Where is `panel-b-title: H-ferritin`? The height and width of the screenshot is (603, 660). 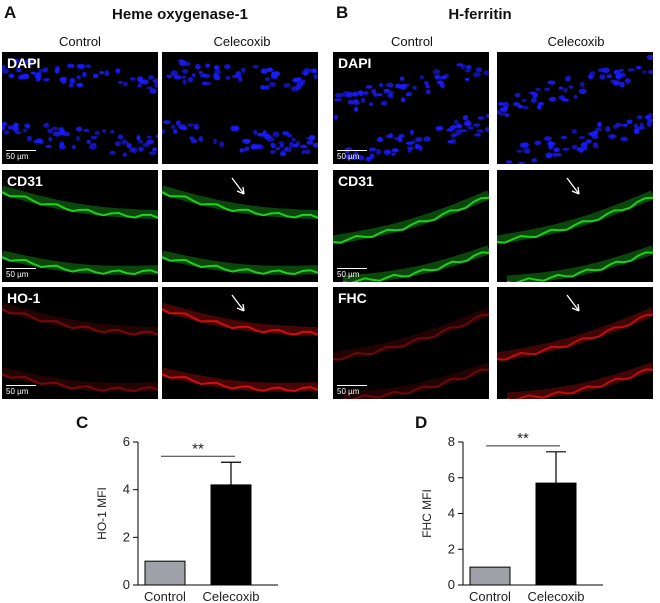
panel-b-title: H-ferritin is located at coordinates (480, 14).